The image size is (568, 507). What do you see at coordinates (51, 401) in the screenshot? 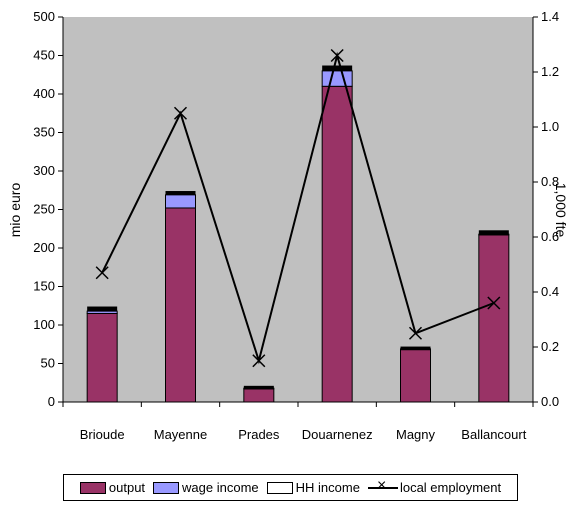
I see `y-tick-label-0: 0` at bounding box center [51, 401].